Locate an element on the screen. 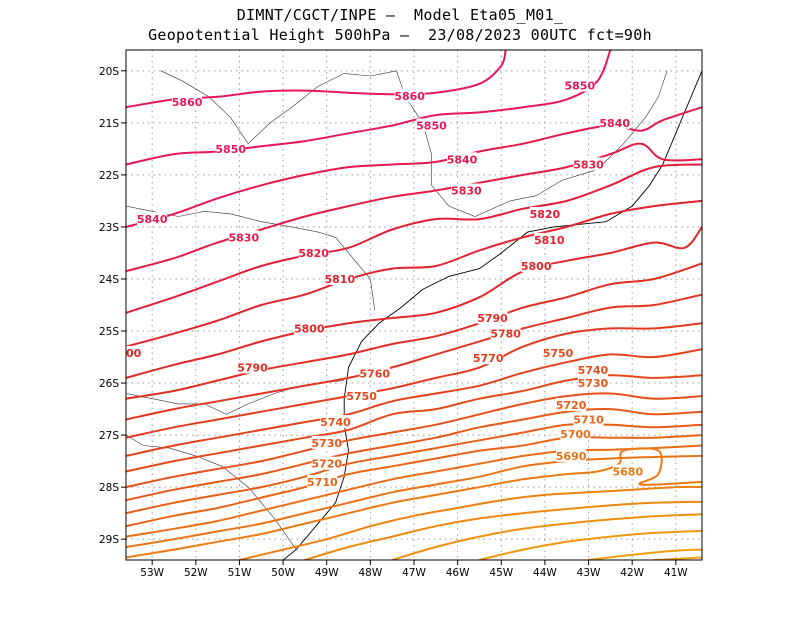  x-tick-label: 42W is located at coordinates (632, 573).